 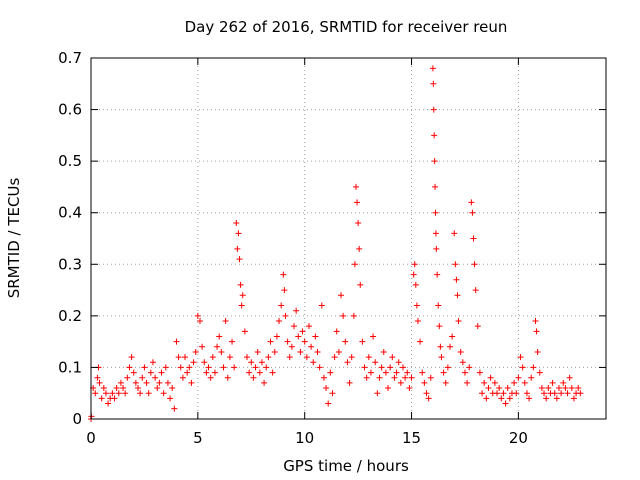 I want to click on y-tick-label: 0.4, so click(x=70, y=213).